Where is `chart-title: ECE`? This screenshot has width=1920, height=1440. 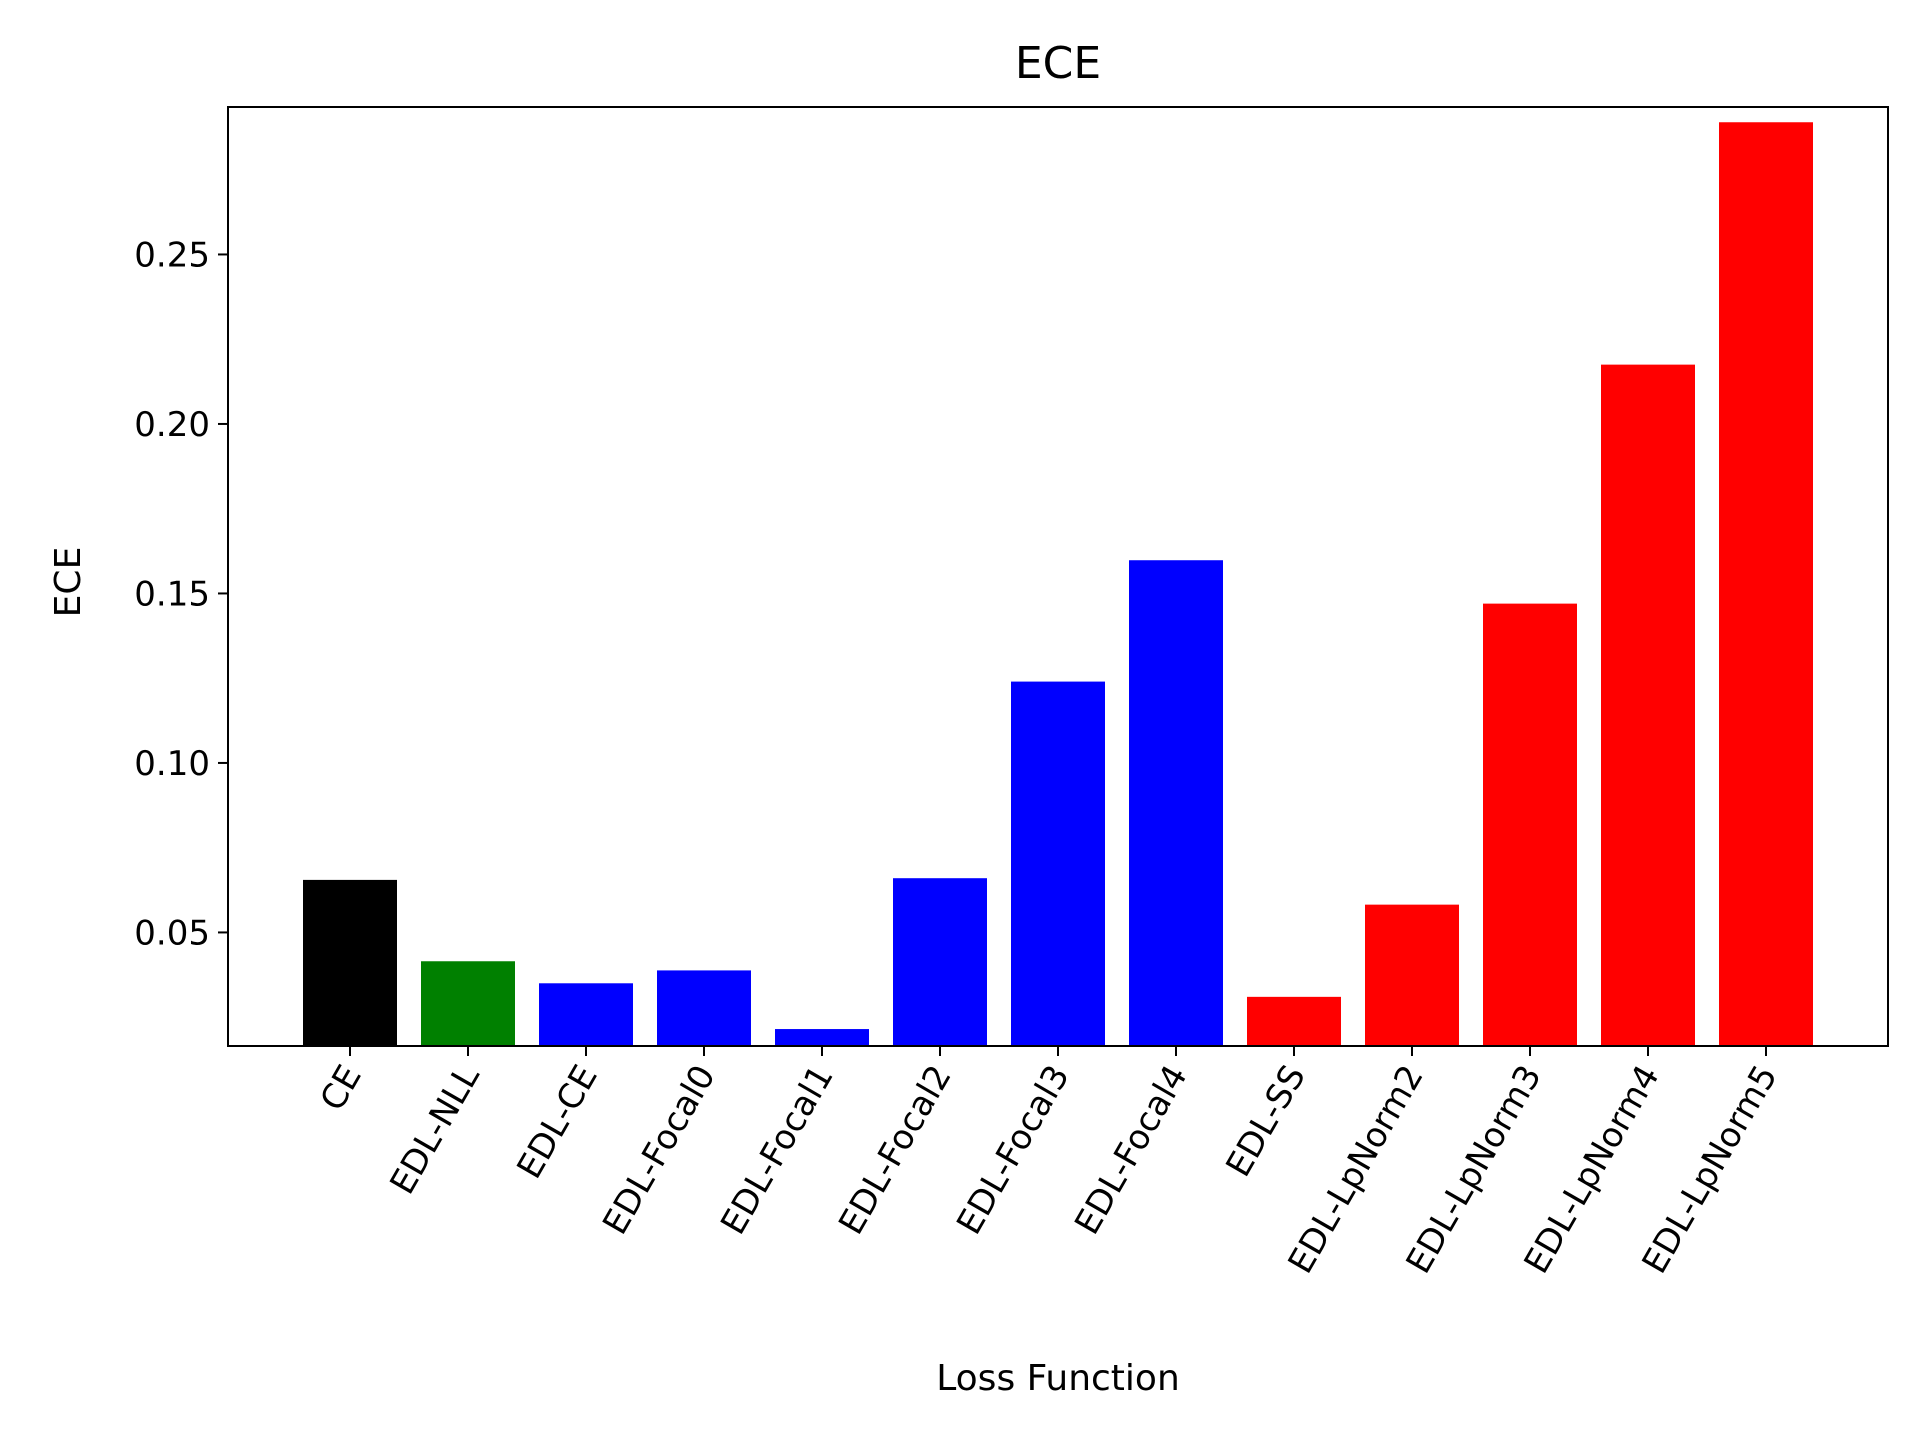
chart-title: ECE is located at coordinates (1058, 63).